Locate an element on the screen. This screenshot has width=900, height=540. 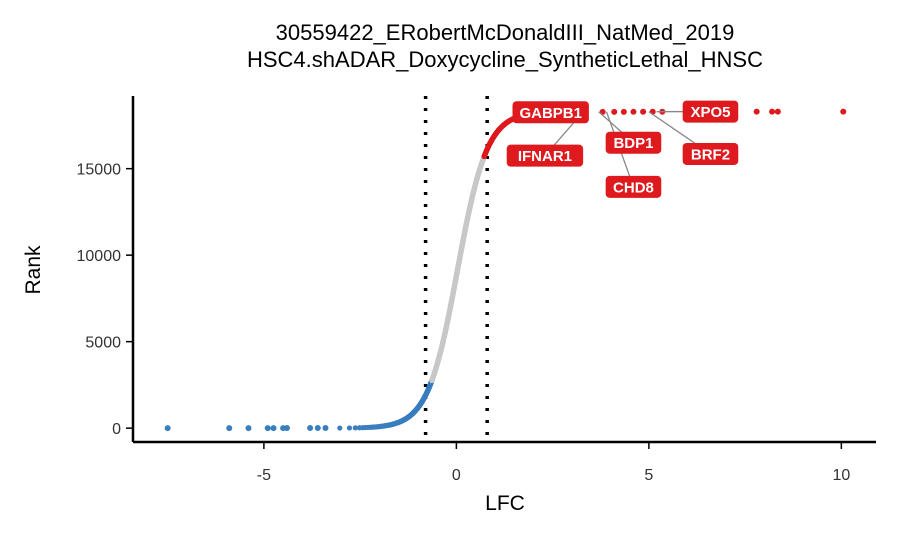
x-tick-label: 10 is located at coordinates (841, 475).